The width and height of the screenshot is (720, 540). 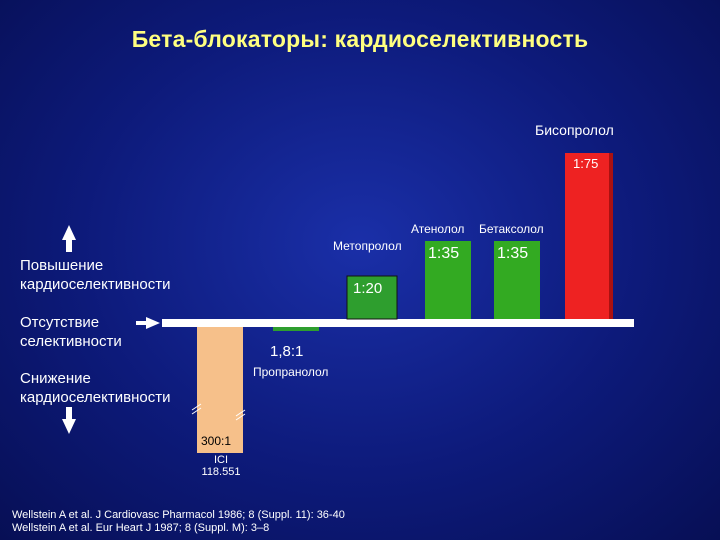 I want to click on legend-none-line2: селективности, so click(x=71, y=341).